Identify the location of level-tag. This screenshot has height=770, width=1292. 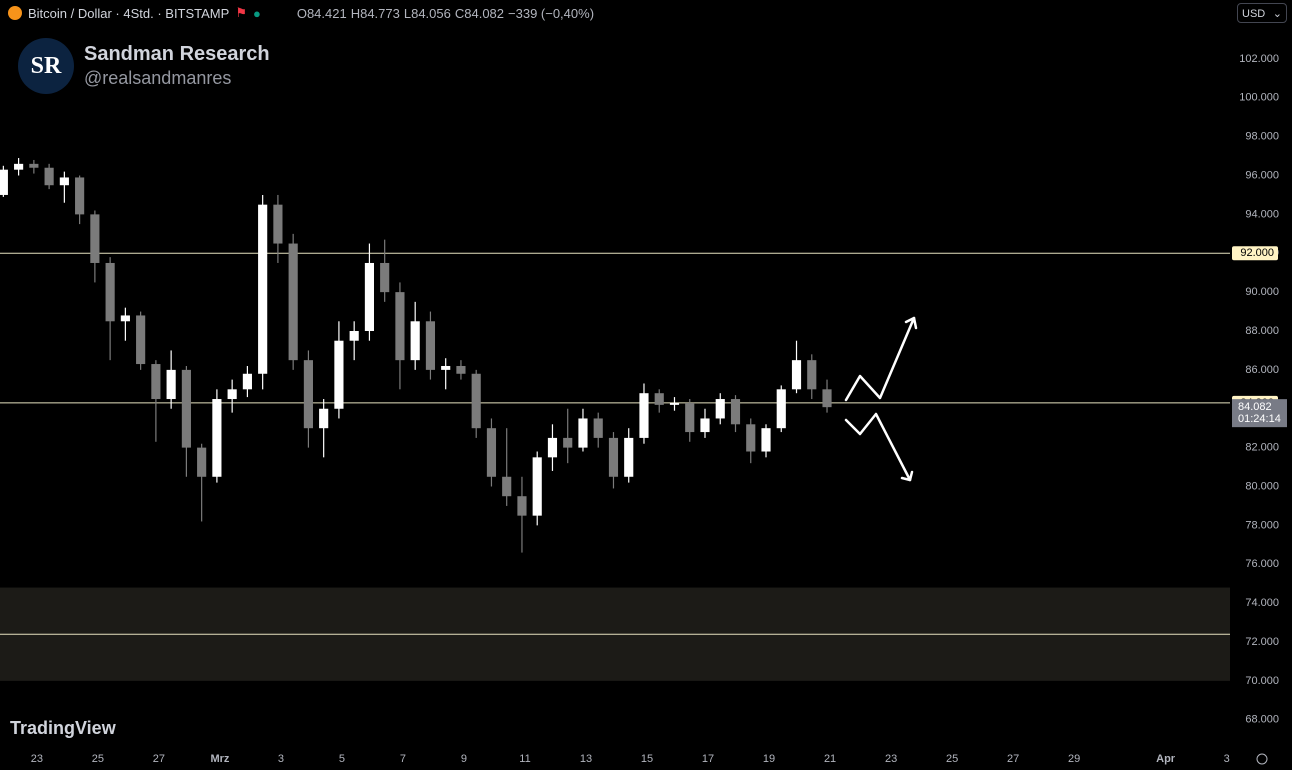
(1255, 253).